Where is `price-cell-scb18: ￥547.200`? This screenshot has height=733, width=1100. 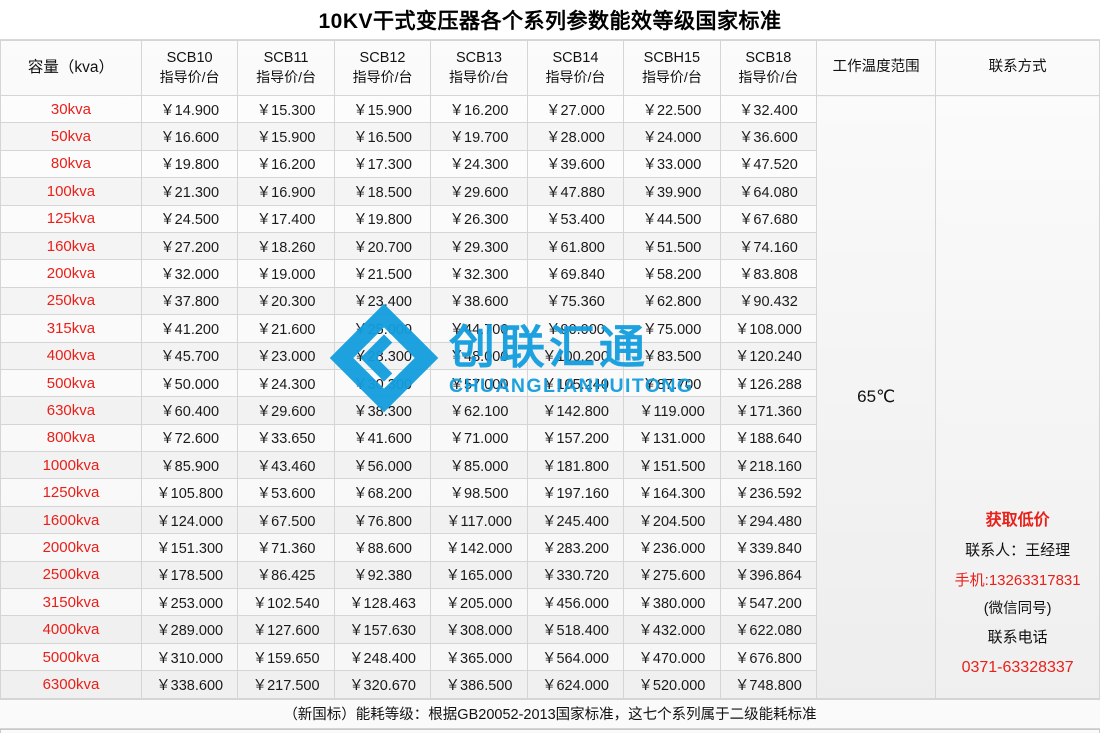
price-cell-scb18: ￥547.200 is located at coordinates (768, 602).